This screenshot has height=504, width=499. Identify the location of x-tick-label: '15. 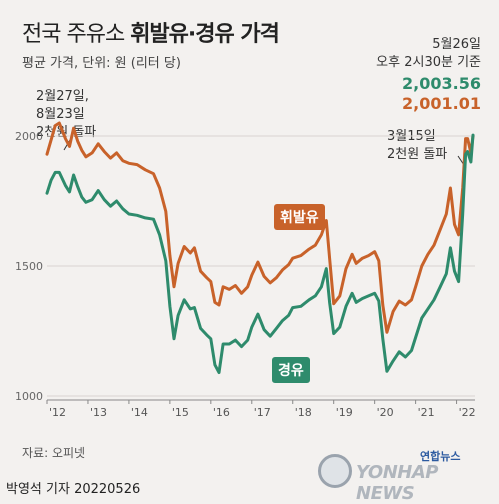
(180, 412).